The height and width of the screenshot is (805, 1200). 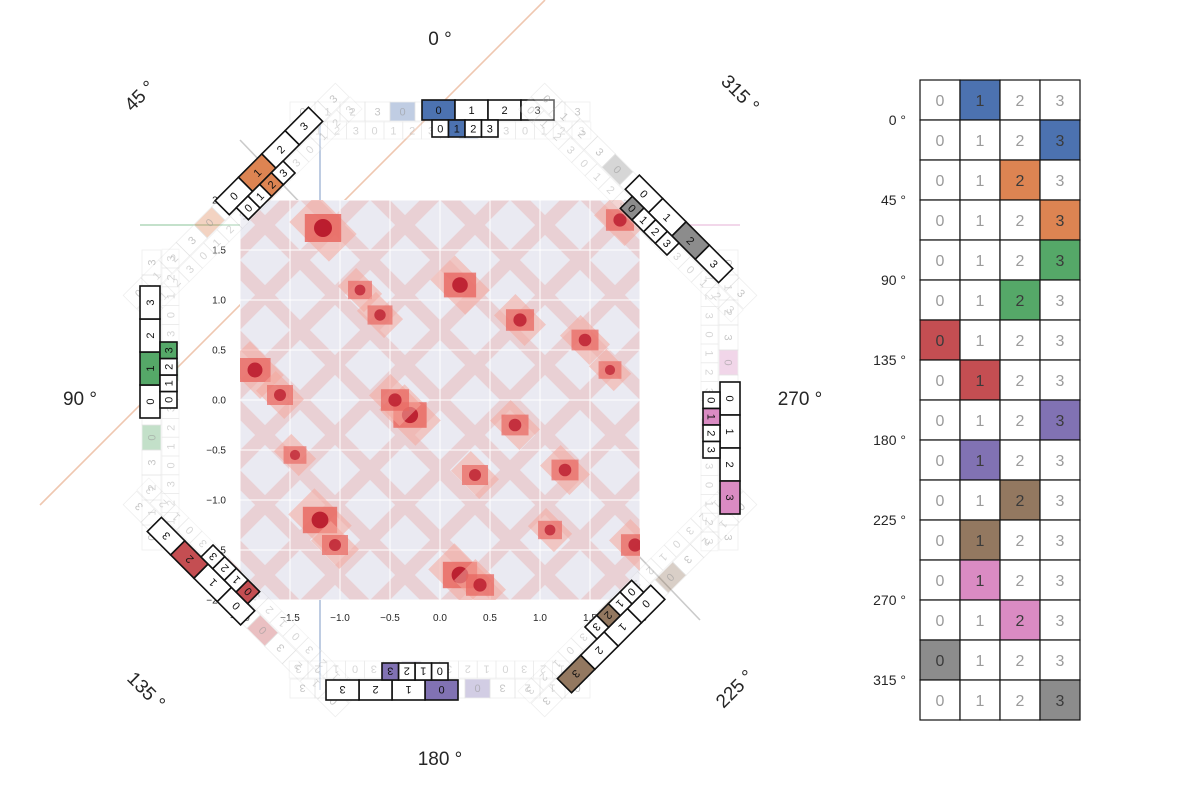 What do you see at coordinates (439, 39) in the screenshot?
I see `direction-label: 0 °` at bounding box center [439, 39].